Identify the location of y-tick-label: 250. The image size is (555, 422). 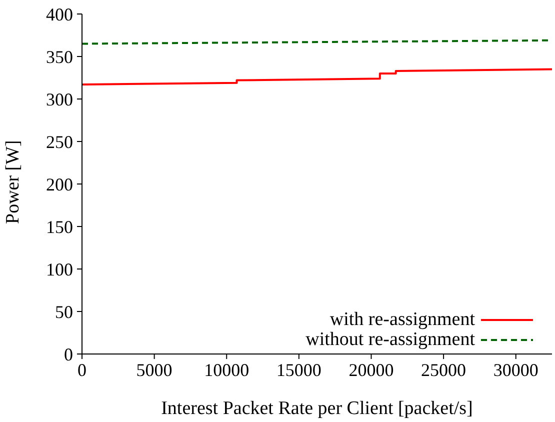
(59, 142).